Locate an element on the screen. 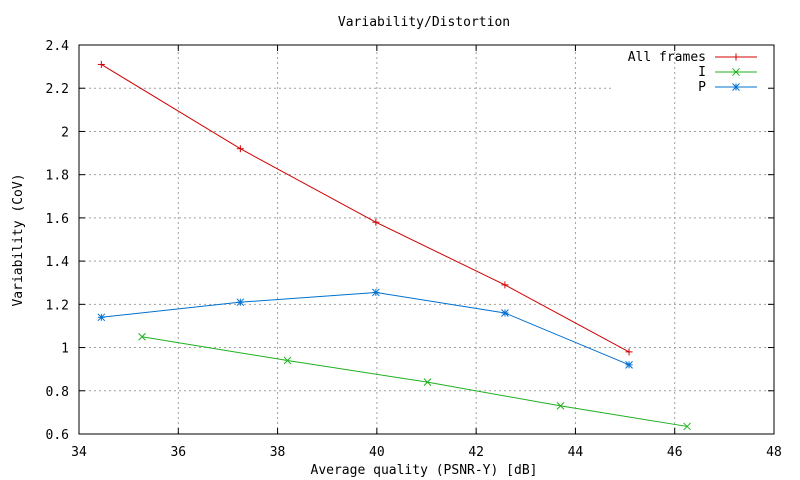 Image resolution: width=800 pixels, height=480 pixels. y-tick-label: 2.2 is located at coordinates (57, 89).